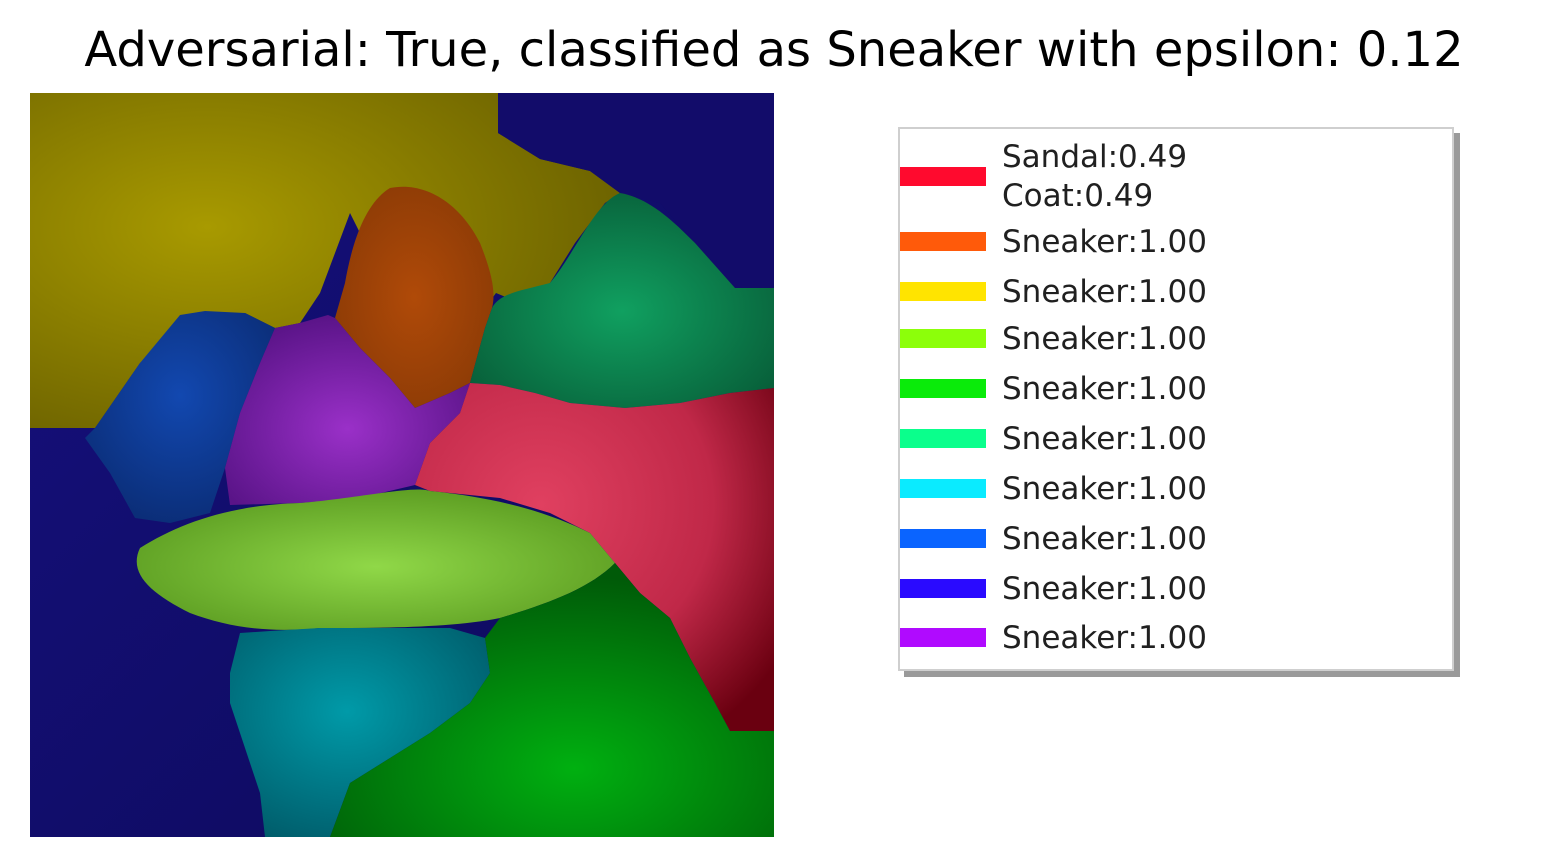 The image size is (1548, 867). What do you see at coordinates (347, 410) in the screenshot?
I see `region-purple` at bounding box center [347, 410].